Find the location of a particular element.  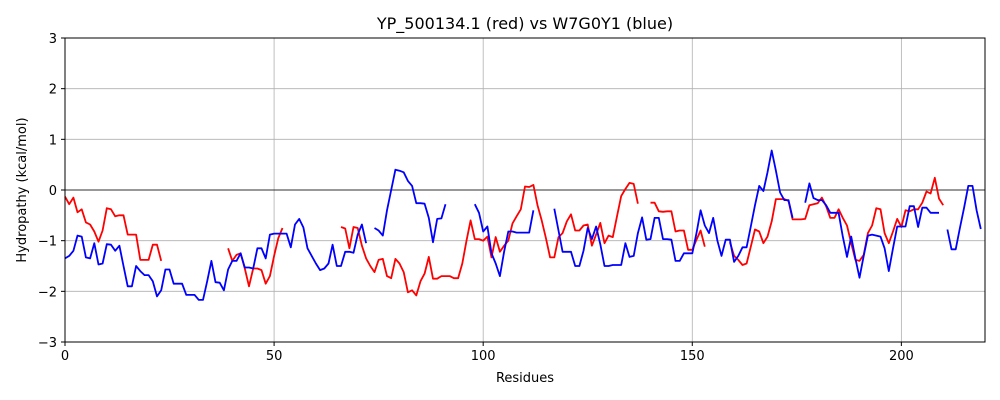

y-tick-label: 0 is located at coordinates (53, 191).